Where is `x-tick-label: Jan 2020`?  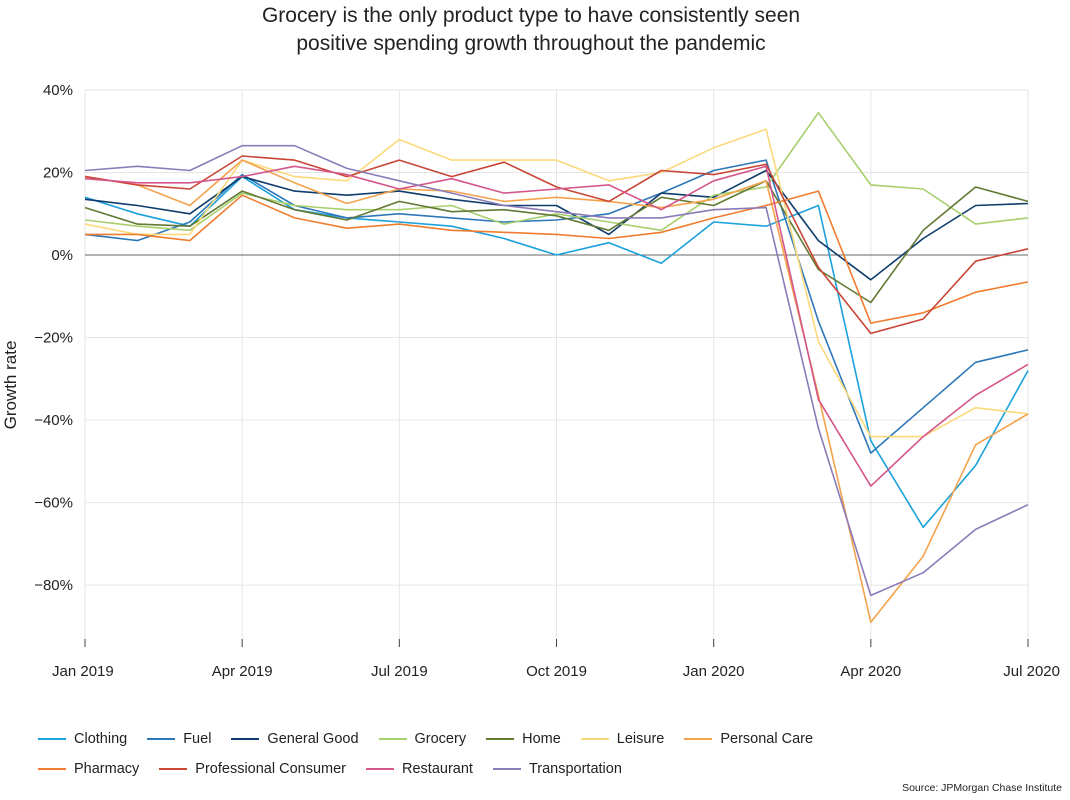
x-tick-label: Jan 2020 is located at coordinates (714, 671).